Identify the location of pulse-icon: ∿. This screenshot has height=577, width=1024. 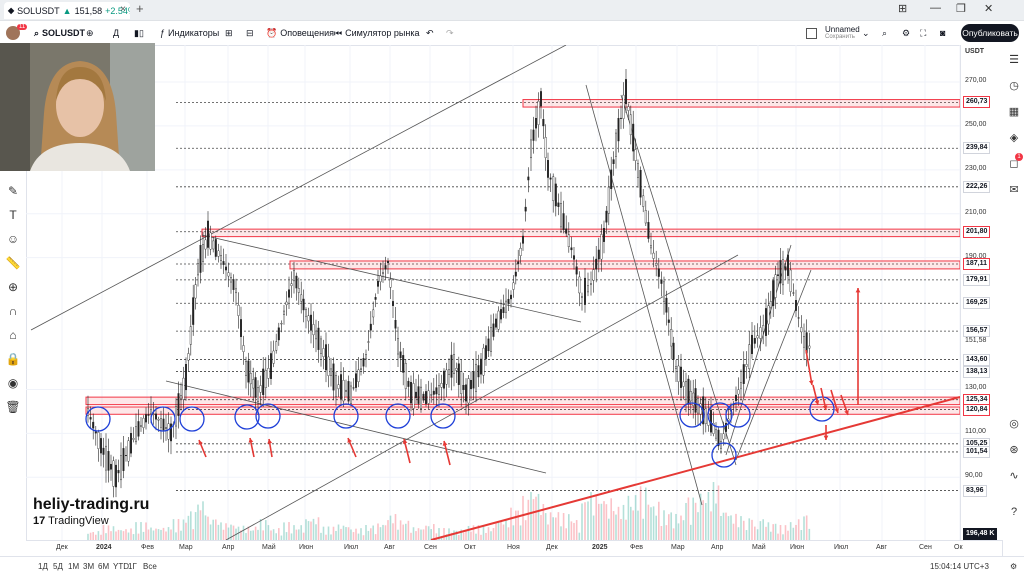
(1014, 476).